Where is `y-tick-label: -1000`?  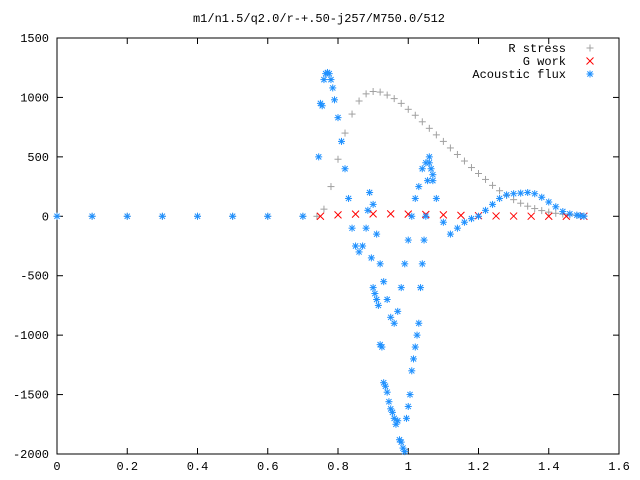 y-tick-label: -1000 is located at coordinates (31, 336).